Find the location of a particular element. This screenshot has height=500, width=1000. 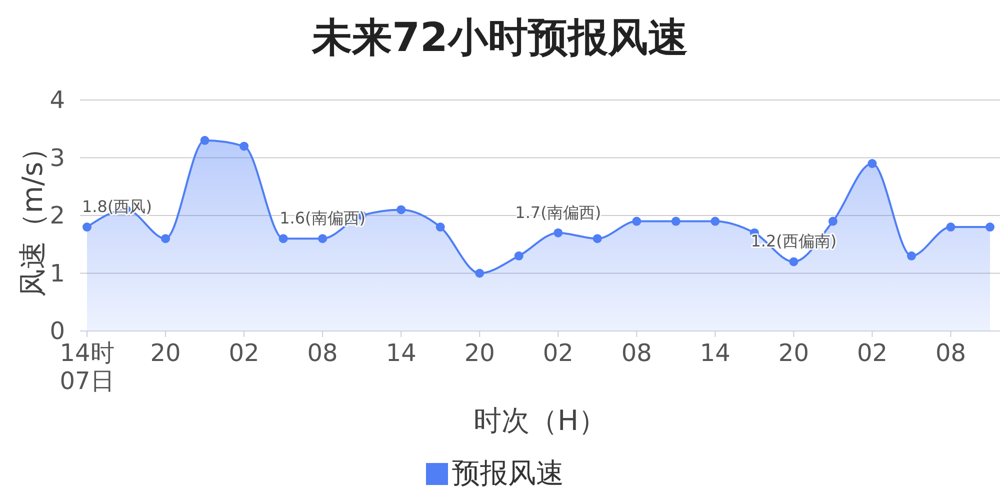

x-axis-title: 时次（H） is located at coordinates (540, 420).